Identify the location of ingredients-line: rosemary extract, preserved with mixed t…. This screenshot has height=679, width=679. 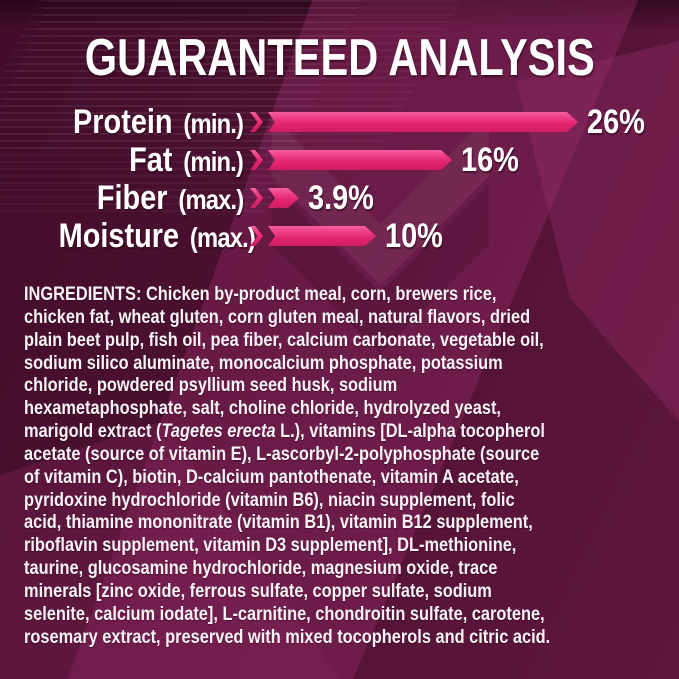
(287, 636).